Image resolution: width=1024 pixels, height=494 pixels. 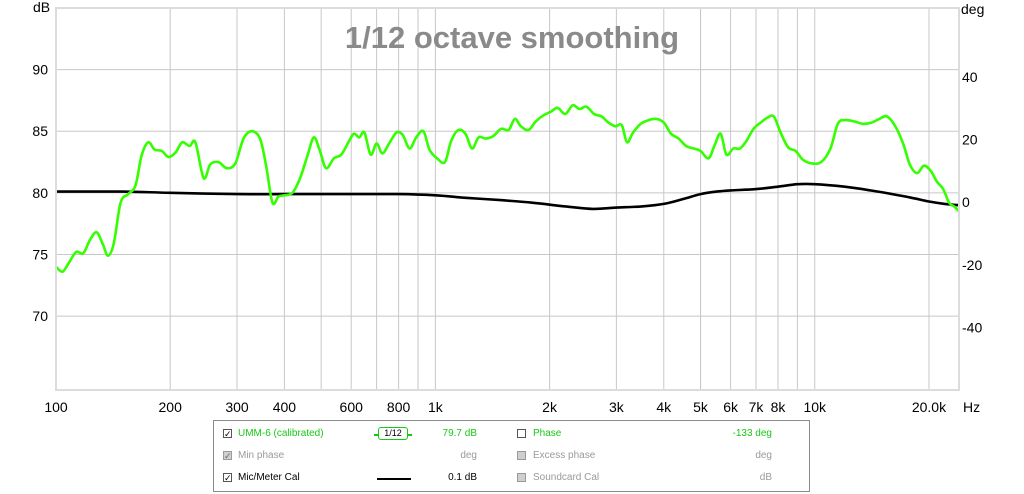 I want to click on excess-phase-value: deg, so click(x=763, y=455).